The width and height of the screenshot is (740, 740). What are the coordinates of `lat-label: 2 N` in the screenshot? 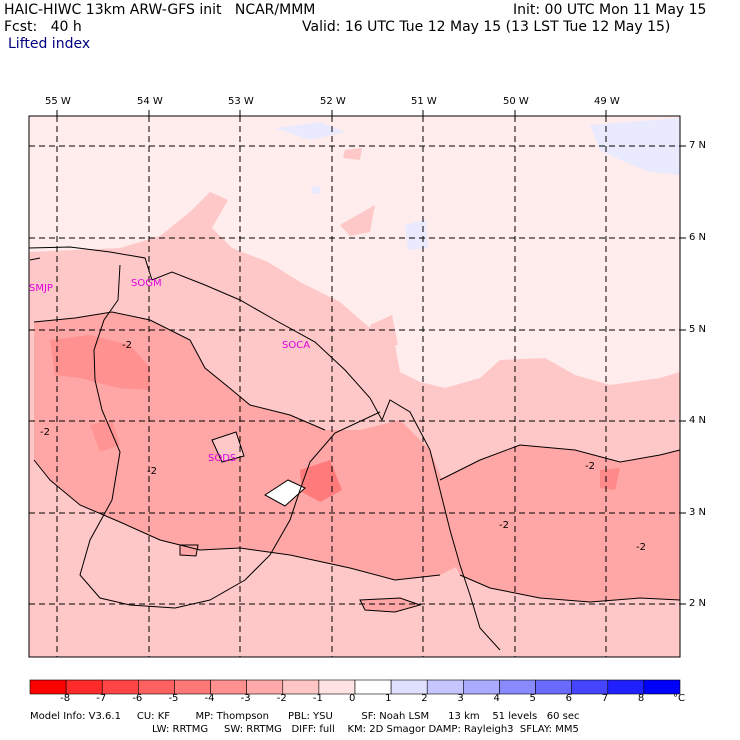 It's located at (698, 603).